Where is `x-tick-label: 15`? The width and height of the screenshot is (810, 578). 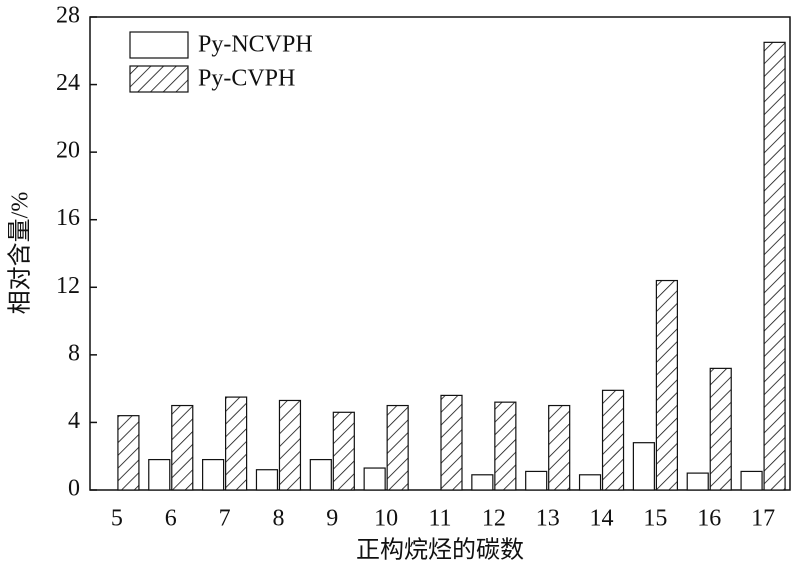
x-tick-label: 15 is located at coordinates (655, 519).